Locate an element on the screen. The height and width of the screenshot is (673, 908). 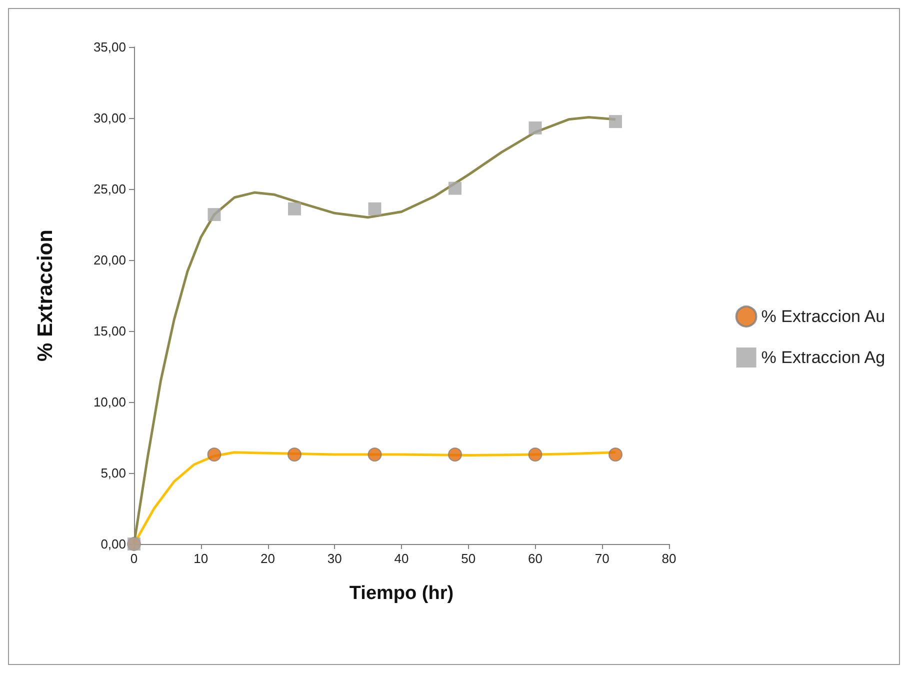
y-tick-label: 25,00 is located at coordinates (109, 189).